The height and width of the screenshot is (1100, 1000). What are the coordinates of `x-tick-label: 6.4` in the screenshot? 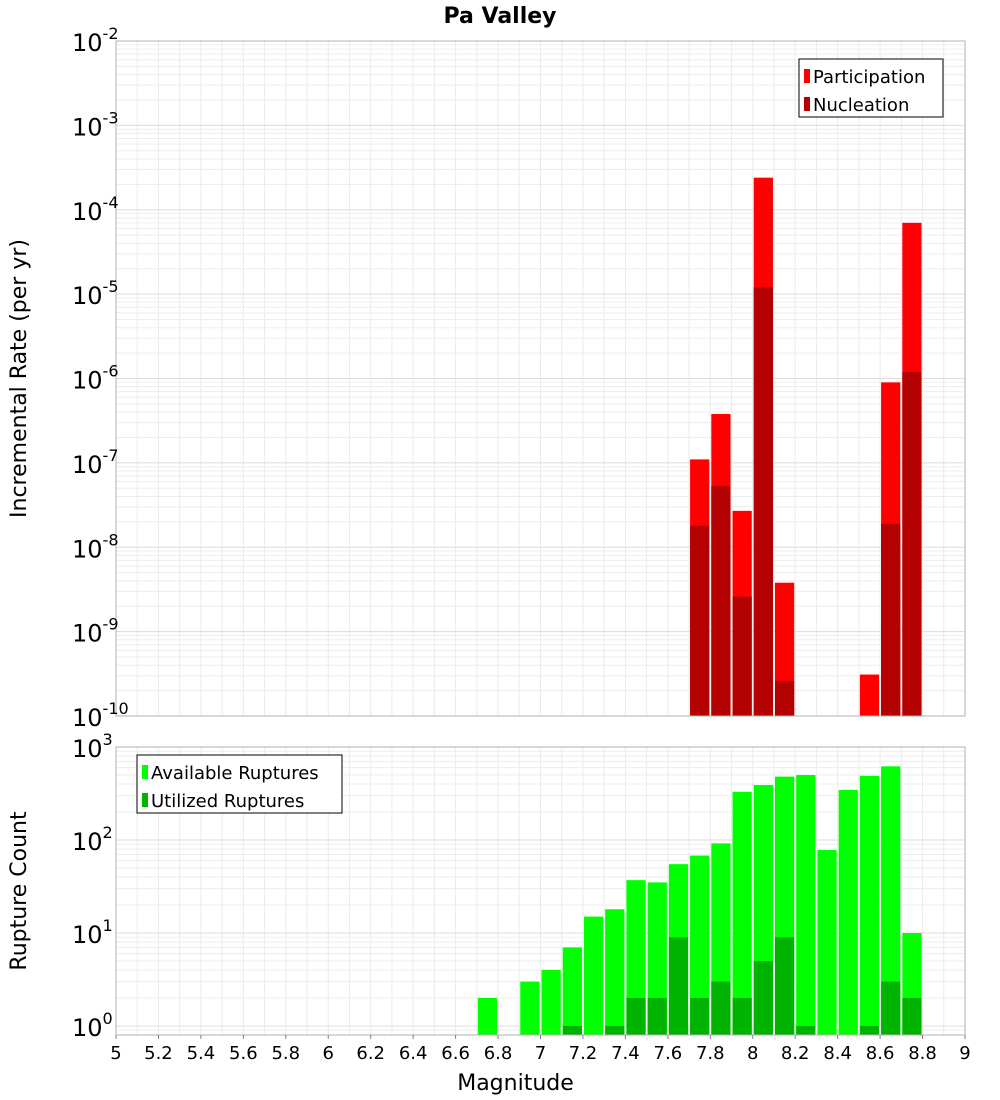 It's located at (413, 1053).